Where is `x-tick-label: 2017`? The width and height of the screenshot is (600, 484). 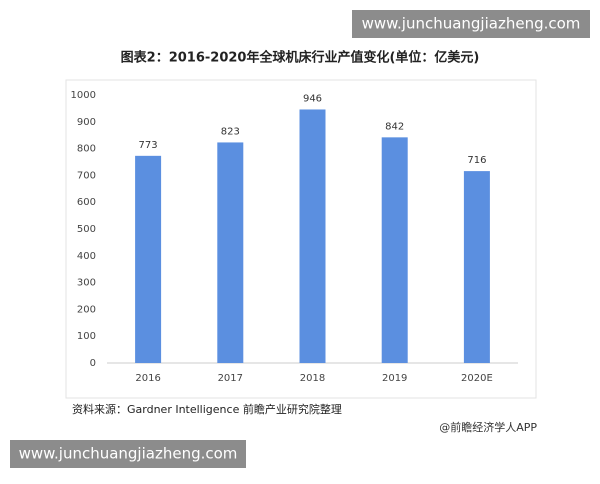 x-tick-label: 2017 is located at coordinates (230, 378).